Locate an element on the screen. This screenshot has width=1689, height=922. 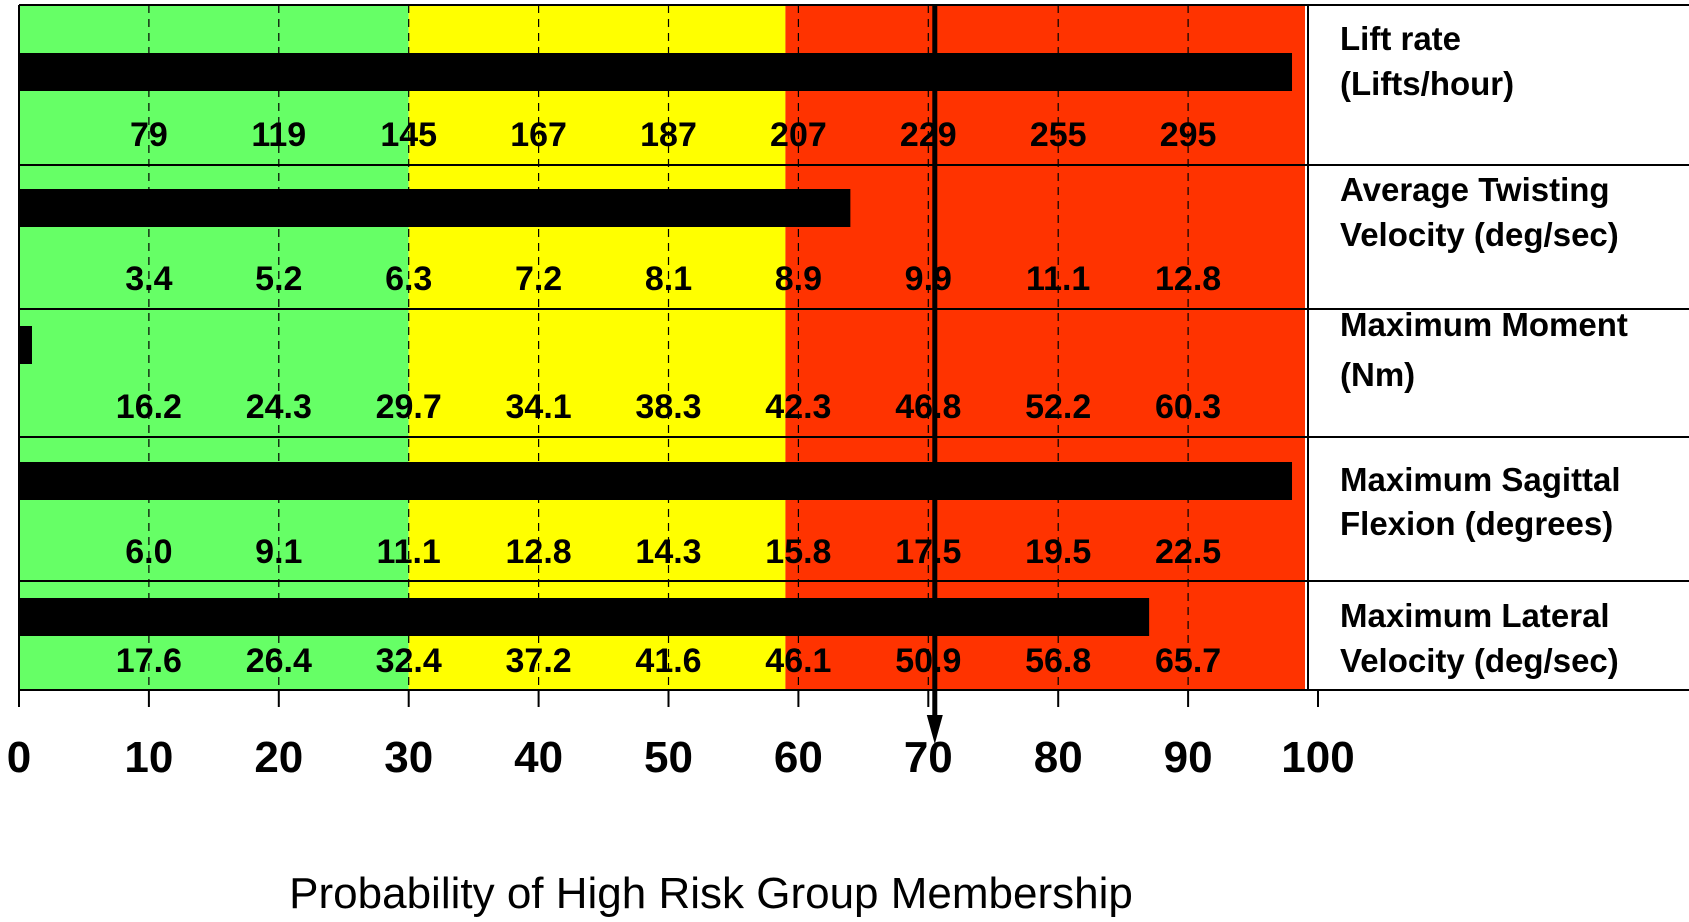
scale-label: 14.3 is located at coordinates (668, 552).